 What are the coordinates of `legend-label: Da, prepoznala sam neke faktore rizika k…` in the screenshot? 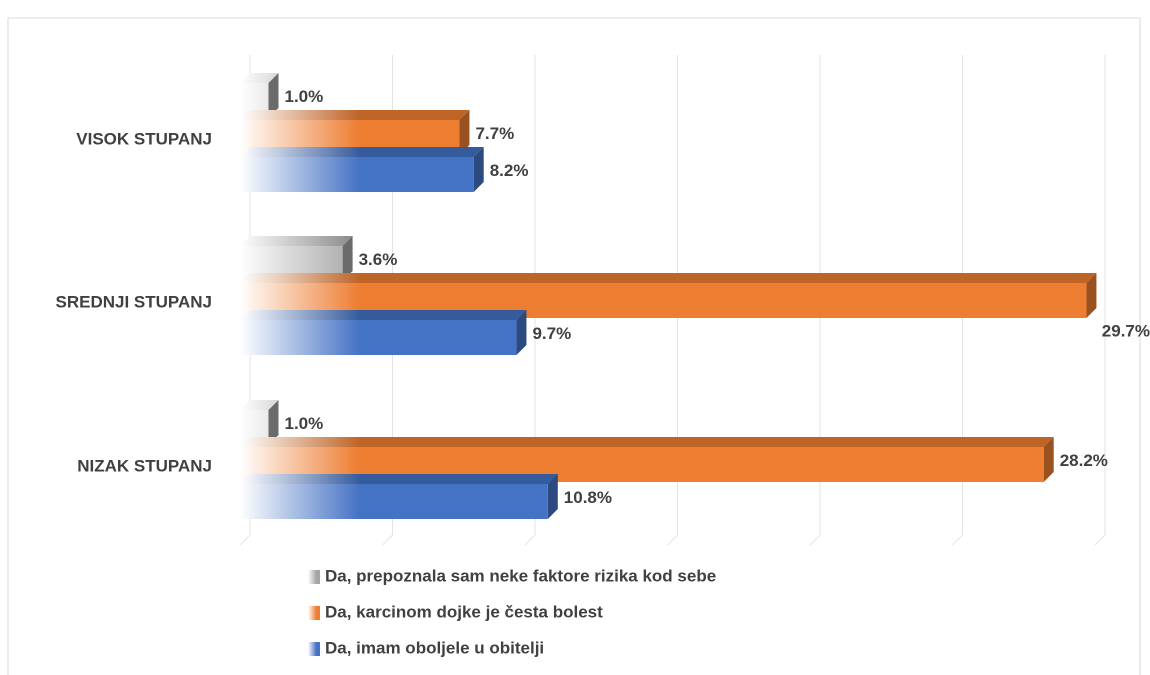 It's located at (520, 575).